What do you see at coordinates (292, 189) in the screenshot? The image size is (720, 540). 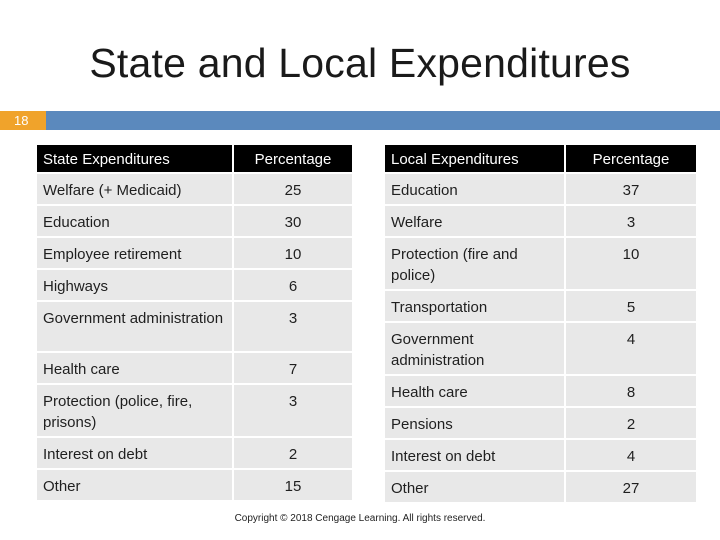 I see `expenditure-percentage: 25` at bounding box center [292, 189].